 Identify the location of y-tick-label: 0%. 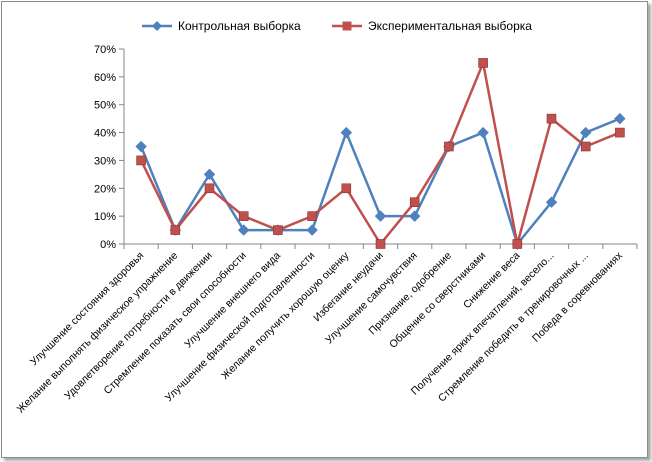
(108, 245).